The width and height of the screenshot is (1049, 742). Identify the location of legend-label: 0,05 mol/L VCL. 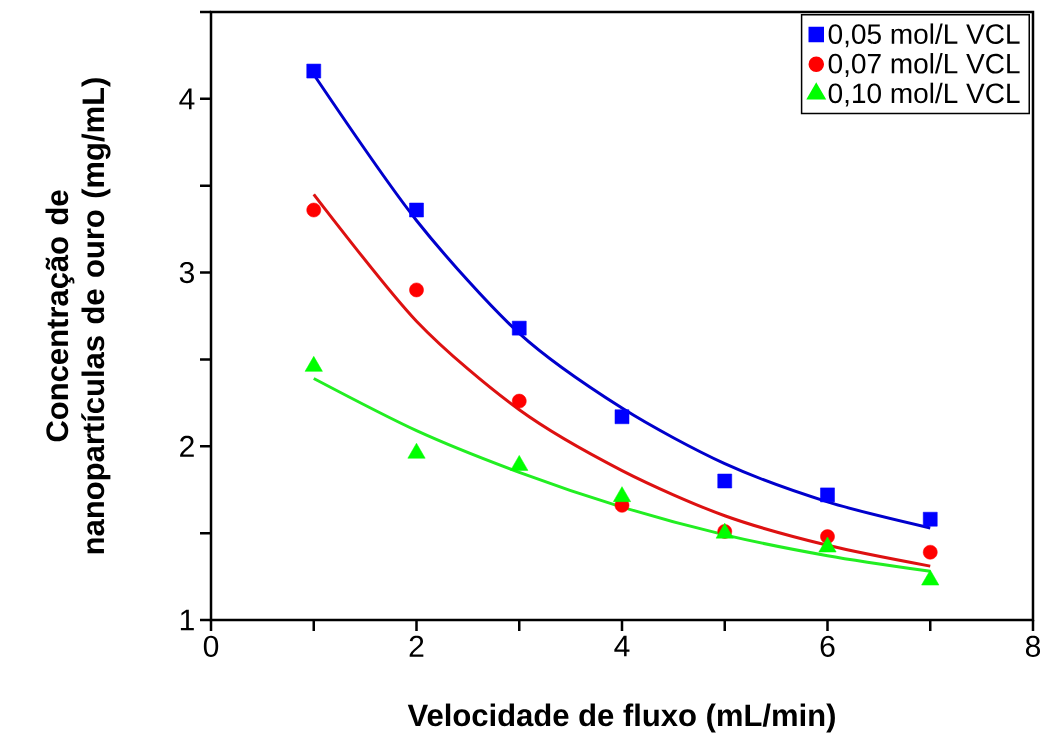
(924, 35).